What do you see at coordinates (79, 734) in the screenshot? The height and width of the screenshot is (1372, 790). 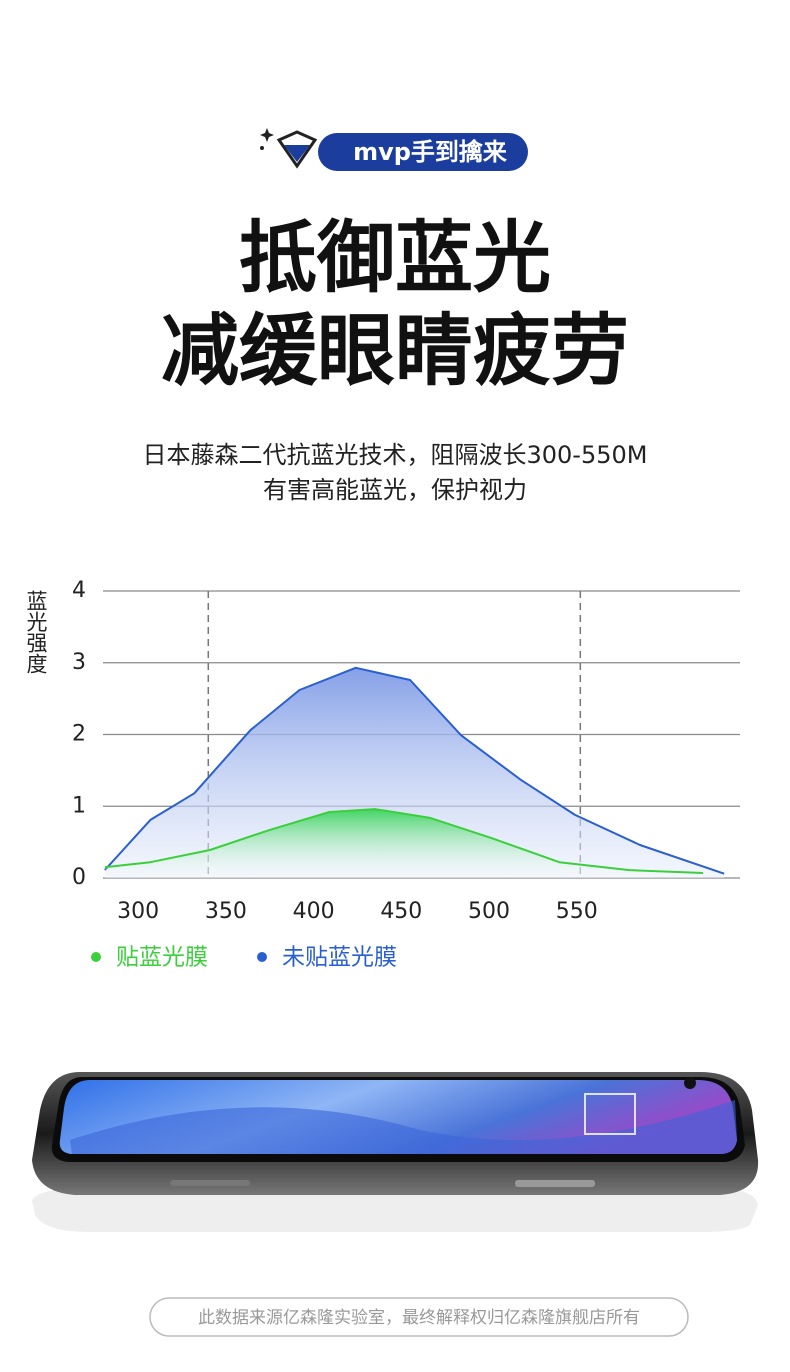 I see `y-tick-label: 2` at bounding box center [79, 734].